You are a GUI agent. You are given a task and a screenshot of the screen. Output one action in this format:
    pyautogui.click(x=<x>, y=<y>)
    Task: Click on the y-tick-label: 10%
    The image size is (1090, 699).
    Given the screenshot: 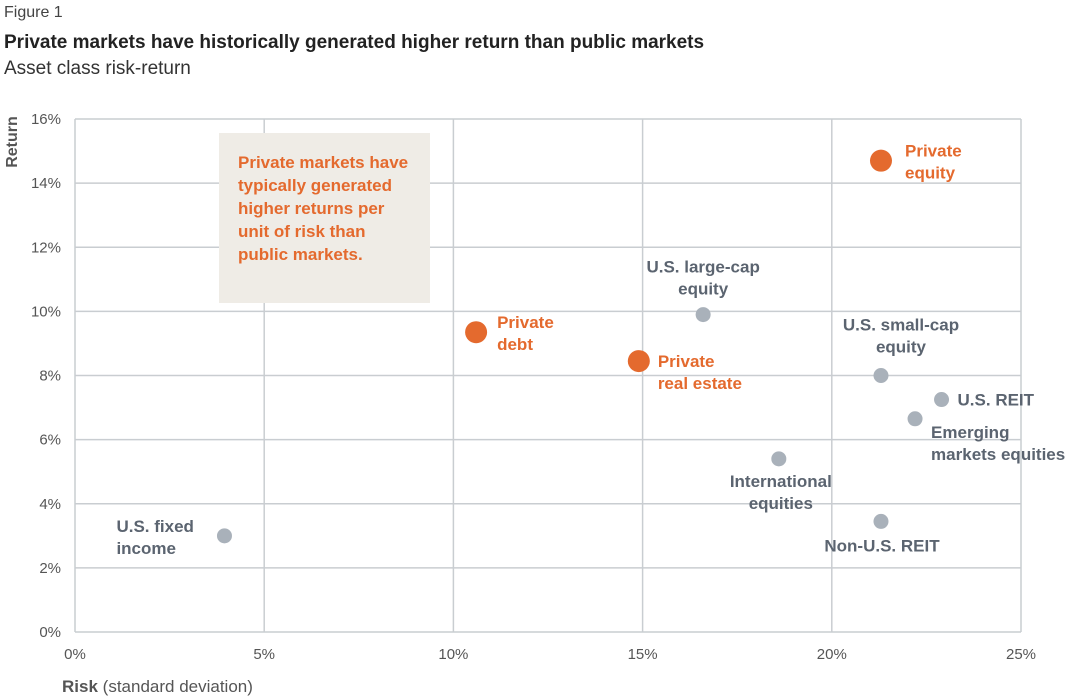 What is the action you would take?
    pyautogui.click(x=46, y=311)
    